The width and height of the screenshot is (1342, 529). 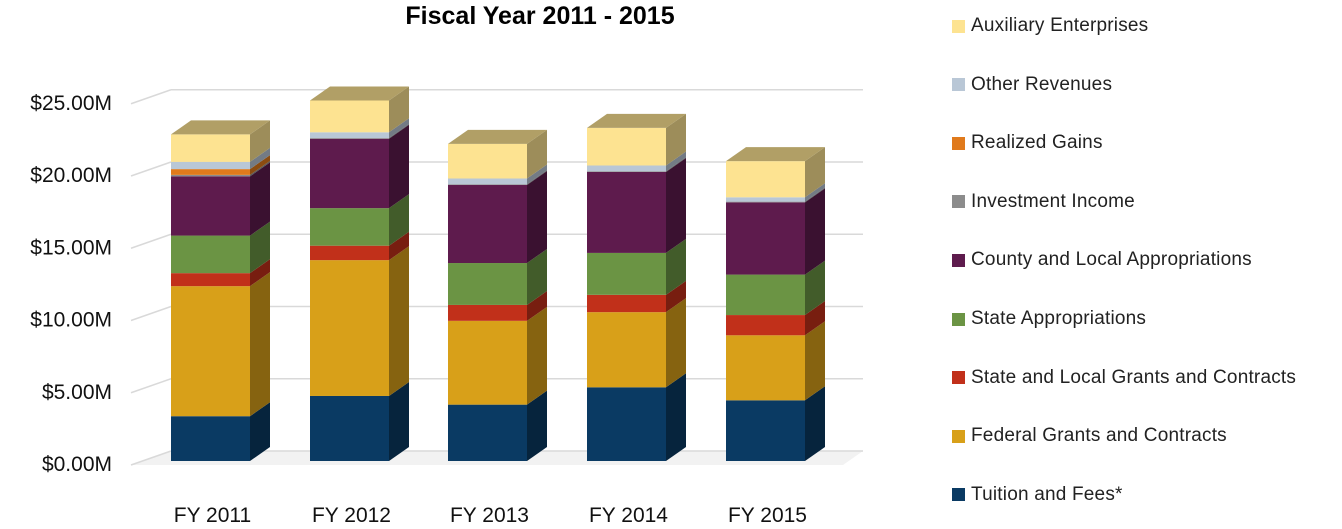 I want to click on legend-label: State Appropriations, so click(x=1059, y=318).